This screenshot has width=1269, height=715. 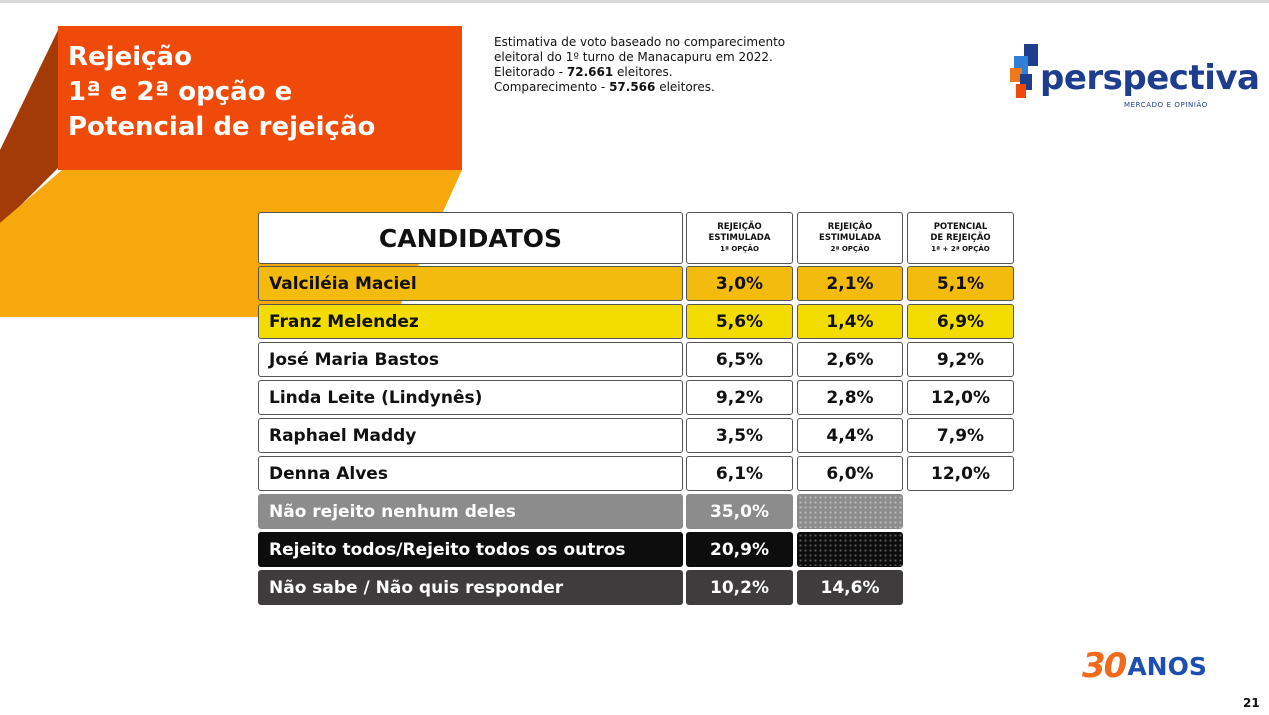 I want to click on header-rejection-potential: POTENCIAL DE REJEIÇÃO 1ª + 2ª OPÇÃO, so click(x=960, y=238).